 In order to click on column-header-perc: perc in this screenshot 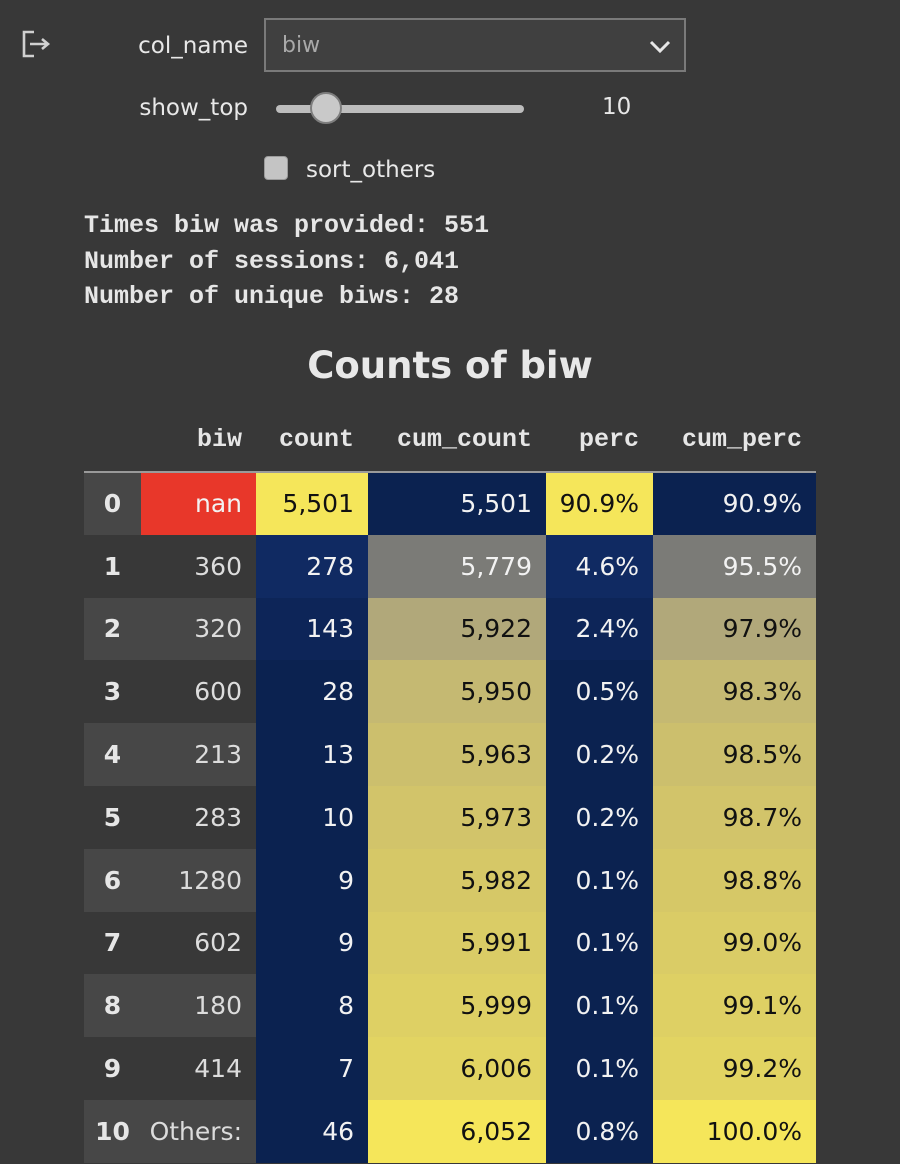, I will do `click(599, 440)`.